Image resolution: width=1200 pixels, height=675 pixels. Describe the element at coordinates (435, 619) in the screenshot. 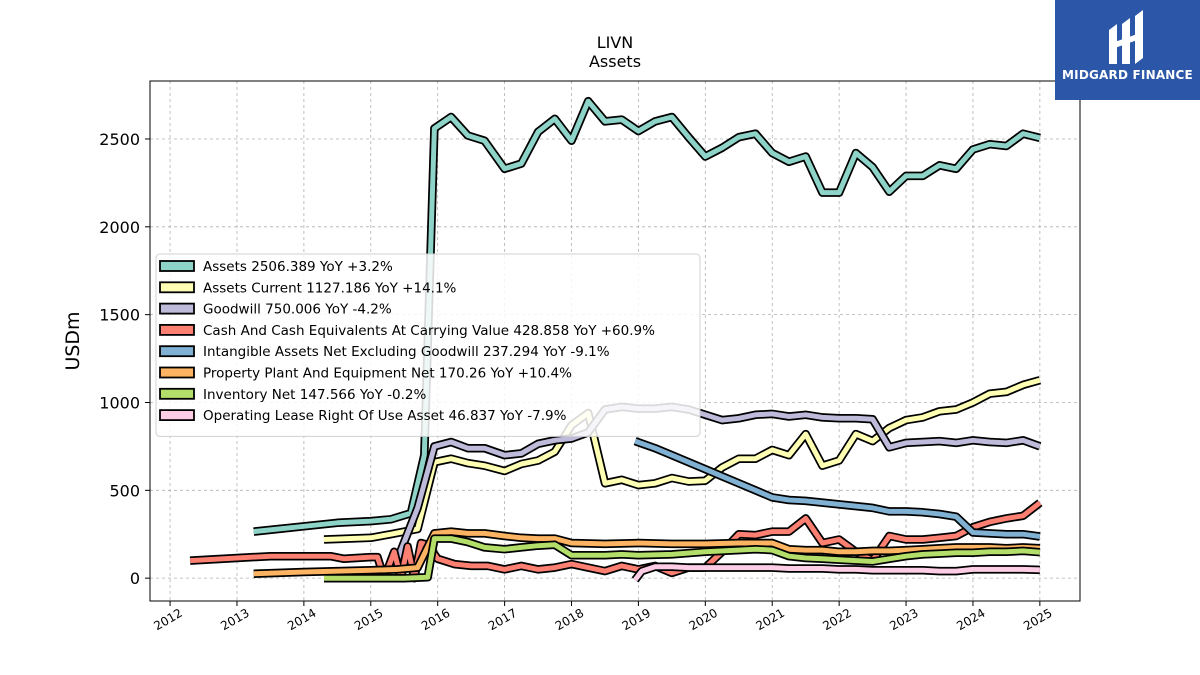

I see `x-tick-label: 2016` at that location.